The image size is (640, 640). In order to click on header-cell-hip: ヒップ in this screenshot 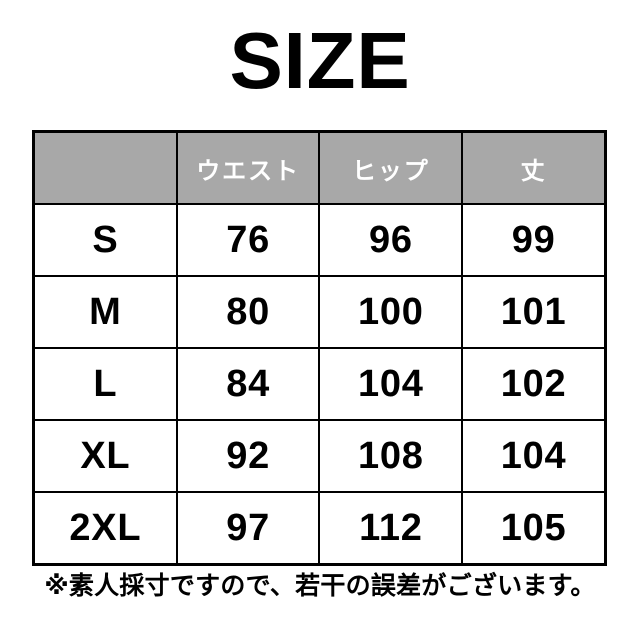, I will do `click(391, 167)`.